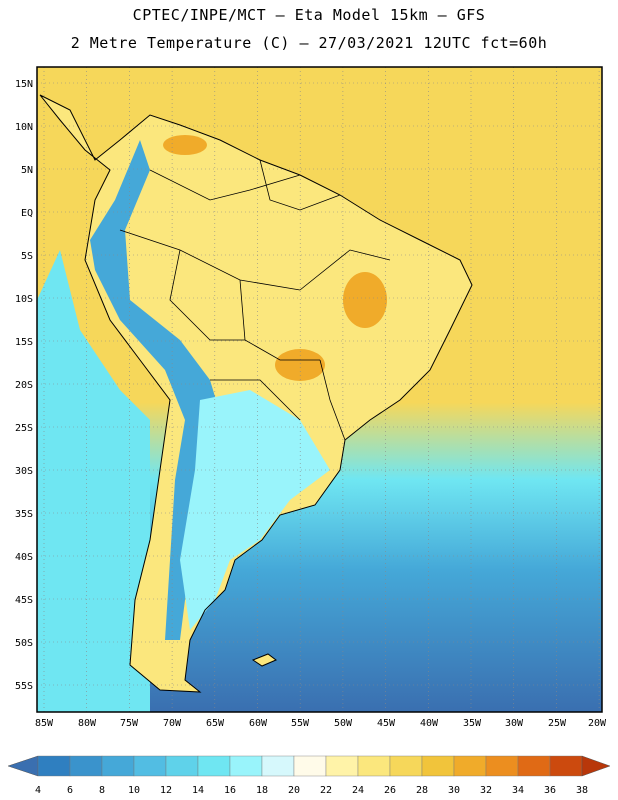  I want to click on colorbar-label: 14, so click(198, 790).